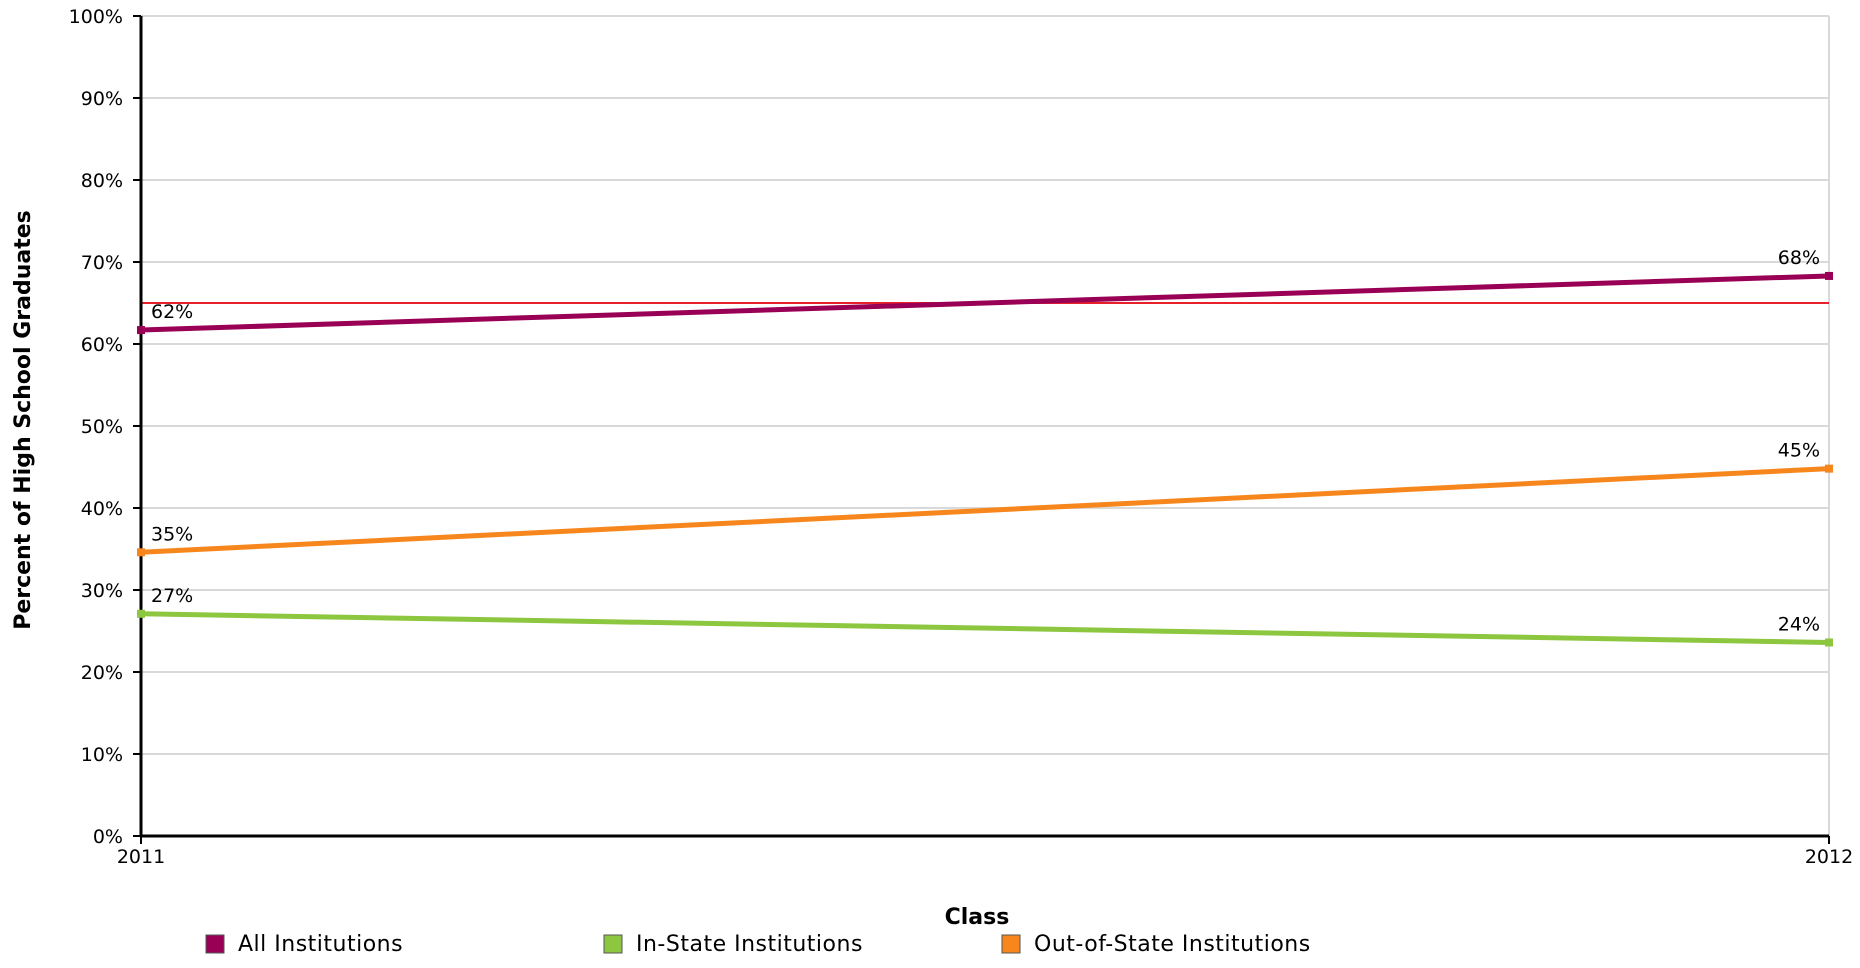  What do you see at coordinates (102, 181) in the screenshot?
I see `y-tick-label: 80%` at bounding box center [102, 181].